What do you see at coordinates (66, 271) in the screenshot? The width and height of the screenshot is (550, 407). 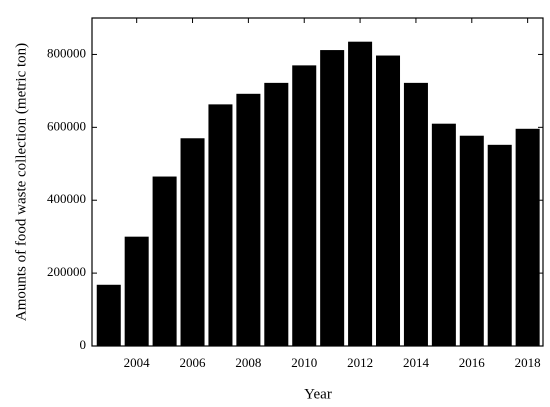 I see `y-tick-label: 200000` at bounding box center [66, 271].